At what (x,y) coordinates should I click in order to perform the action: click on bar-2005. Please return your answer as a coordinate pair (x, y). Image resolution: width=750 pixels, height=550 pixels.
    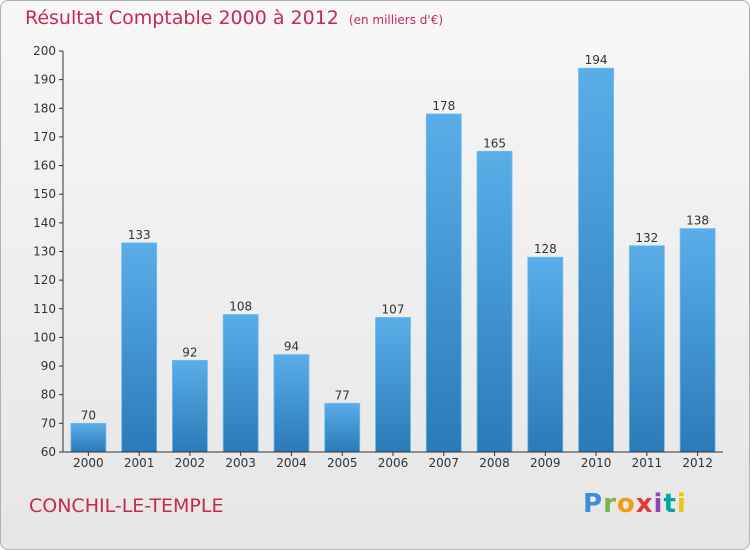
    Looking at the image, I should click on (342, 427).